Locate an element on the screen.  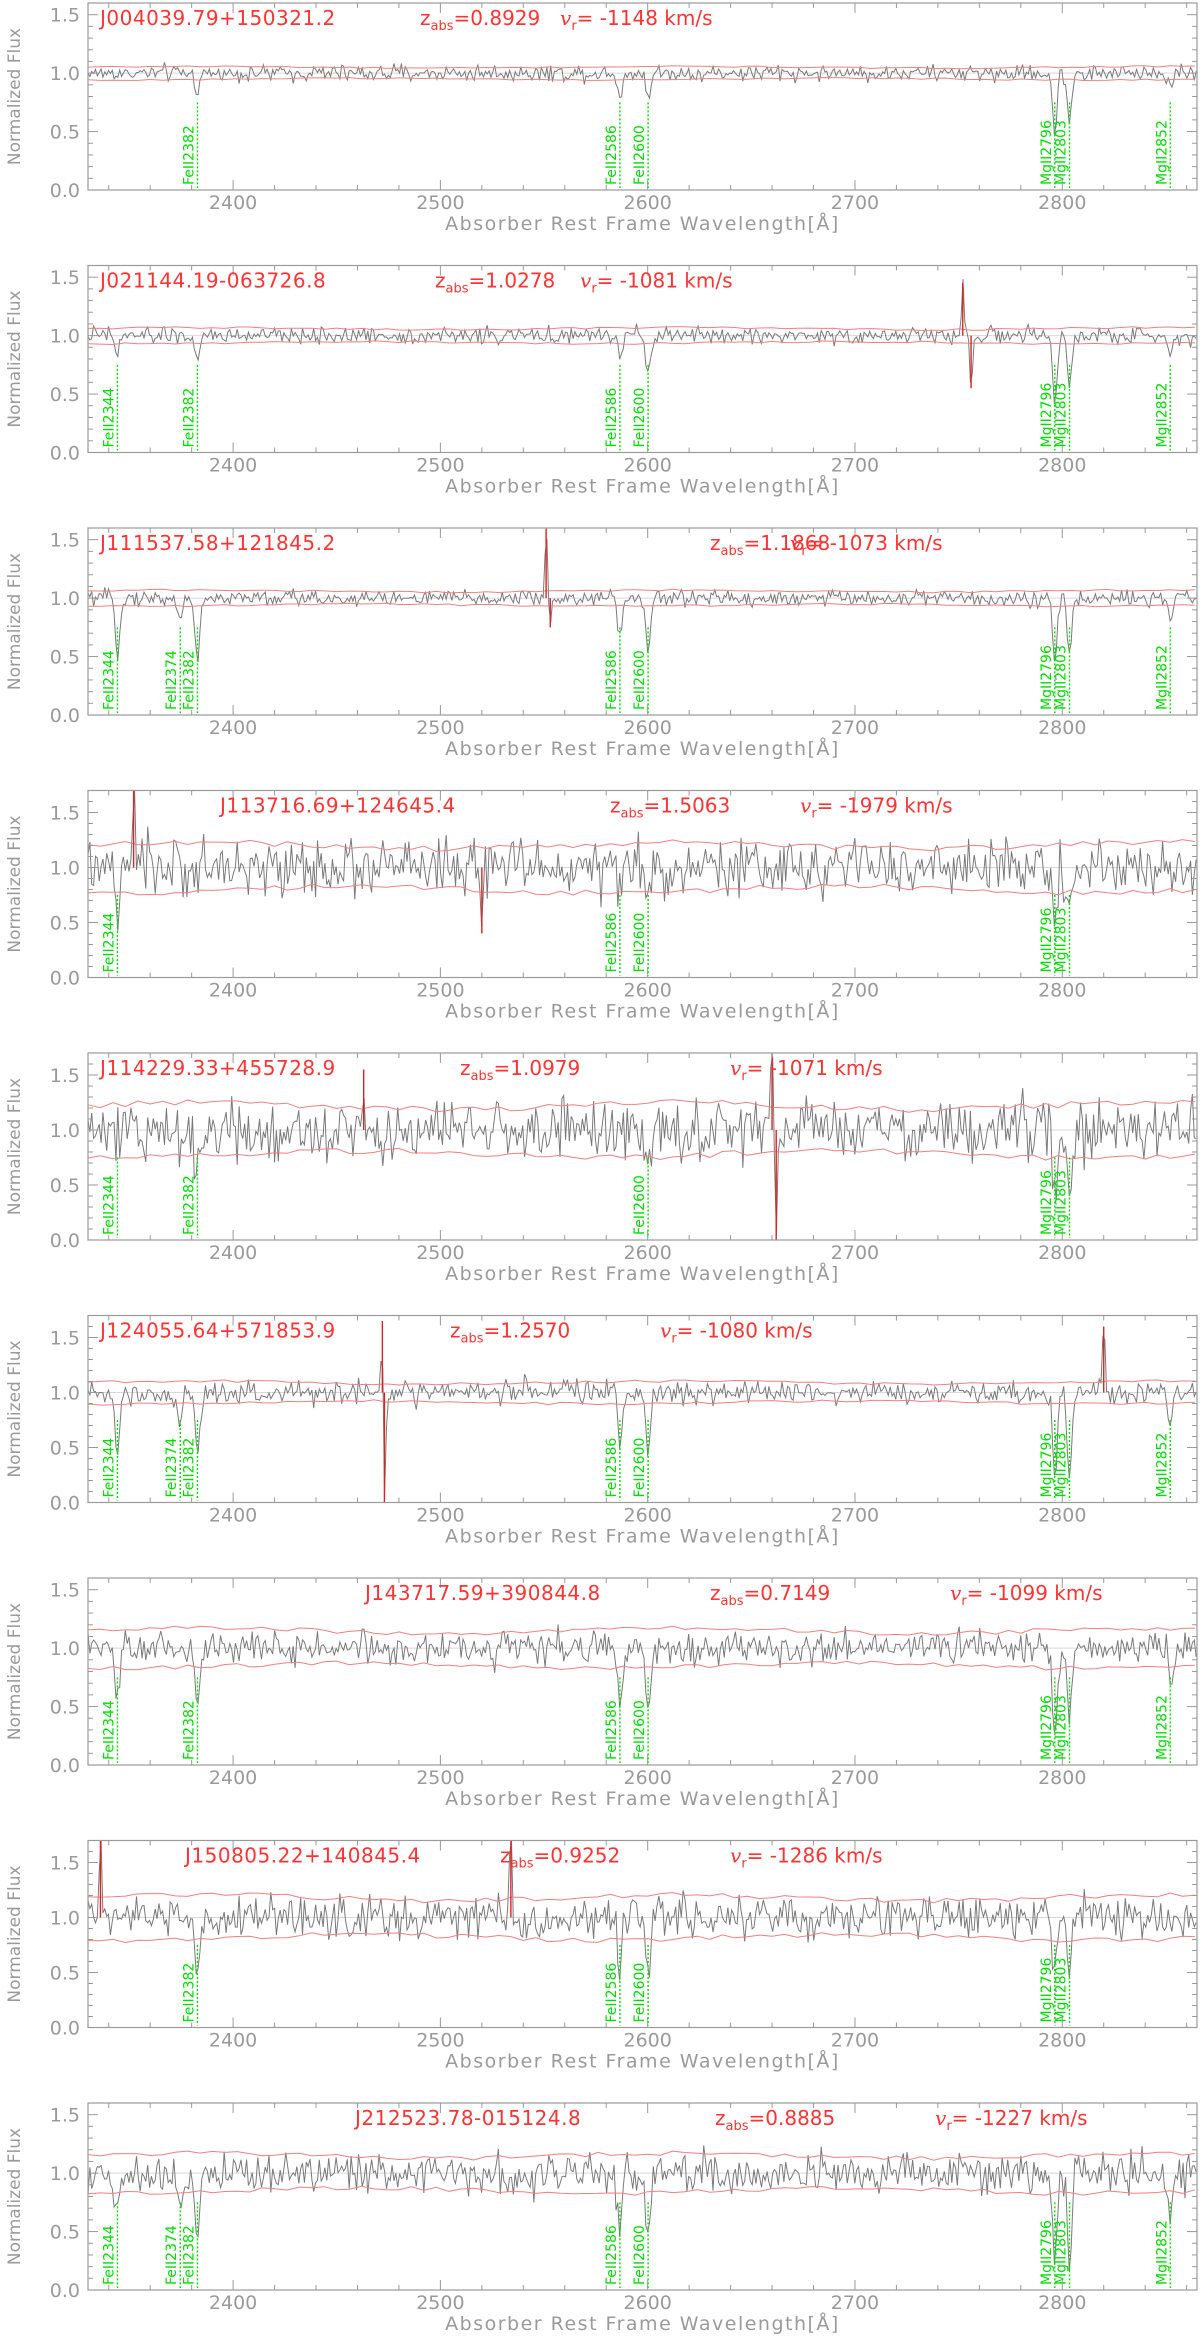
redshift-label: zabs=1.2570 is located at coordinates (510, 1333).